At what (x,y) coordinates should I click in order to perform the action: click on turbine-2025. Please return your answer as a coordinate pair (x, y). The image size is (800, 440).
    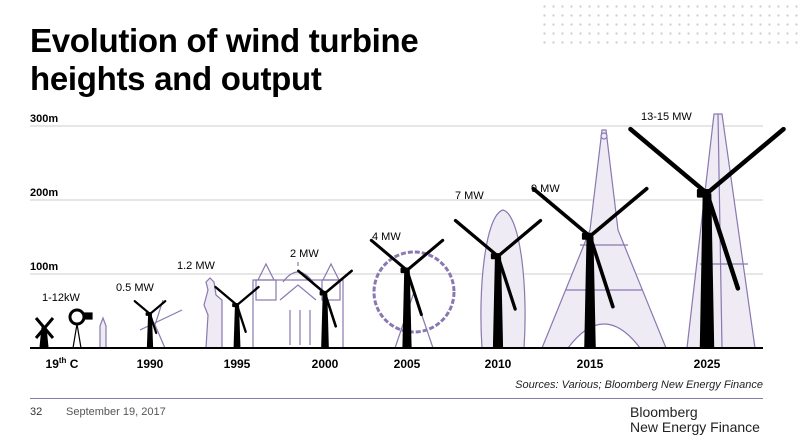
    Looking at the image, I should click on (707, 237).